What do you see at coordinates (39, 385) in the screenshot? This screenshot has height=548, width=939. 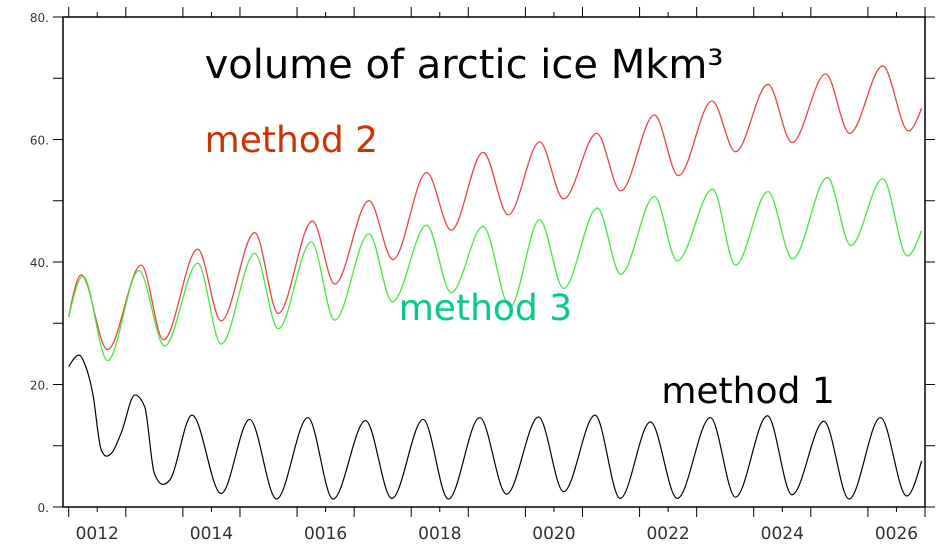 I see `y-tick-label: 20.` at bounding box center [39, 385].